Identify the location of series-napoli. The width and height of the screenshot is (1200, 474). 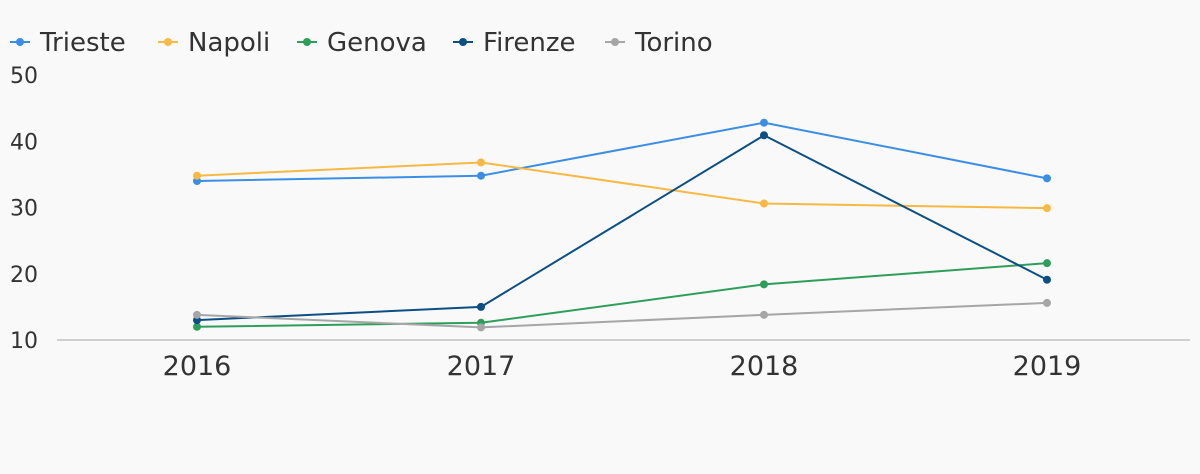
(622, 185).